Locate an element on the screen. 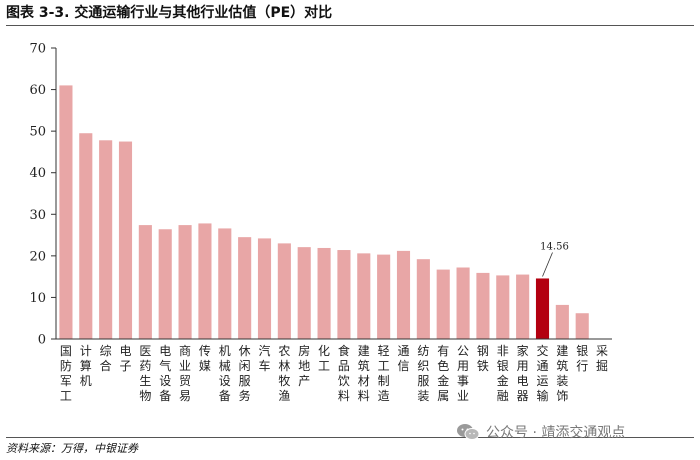 The height and width of the screenshot is (460, 700). x-tick-label: 非银金融 is located at coordinates (503, 373).